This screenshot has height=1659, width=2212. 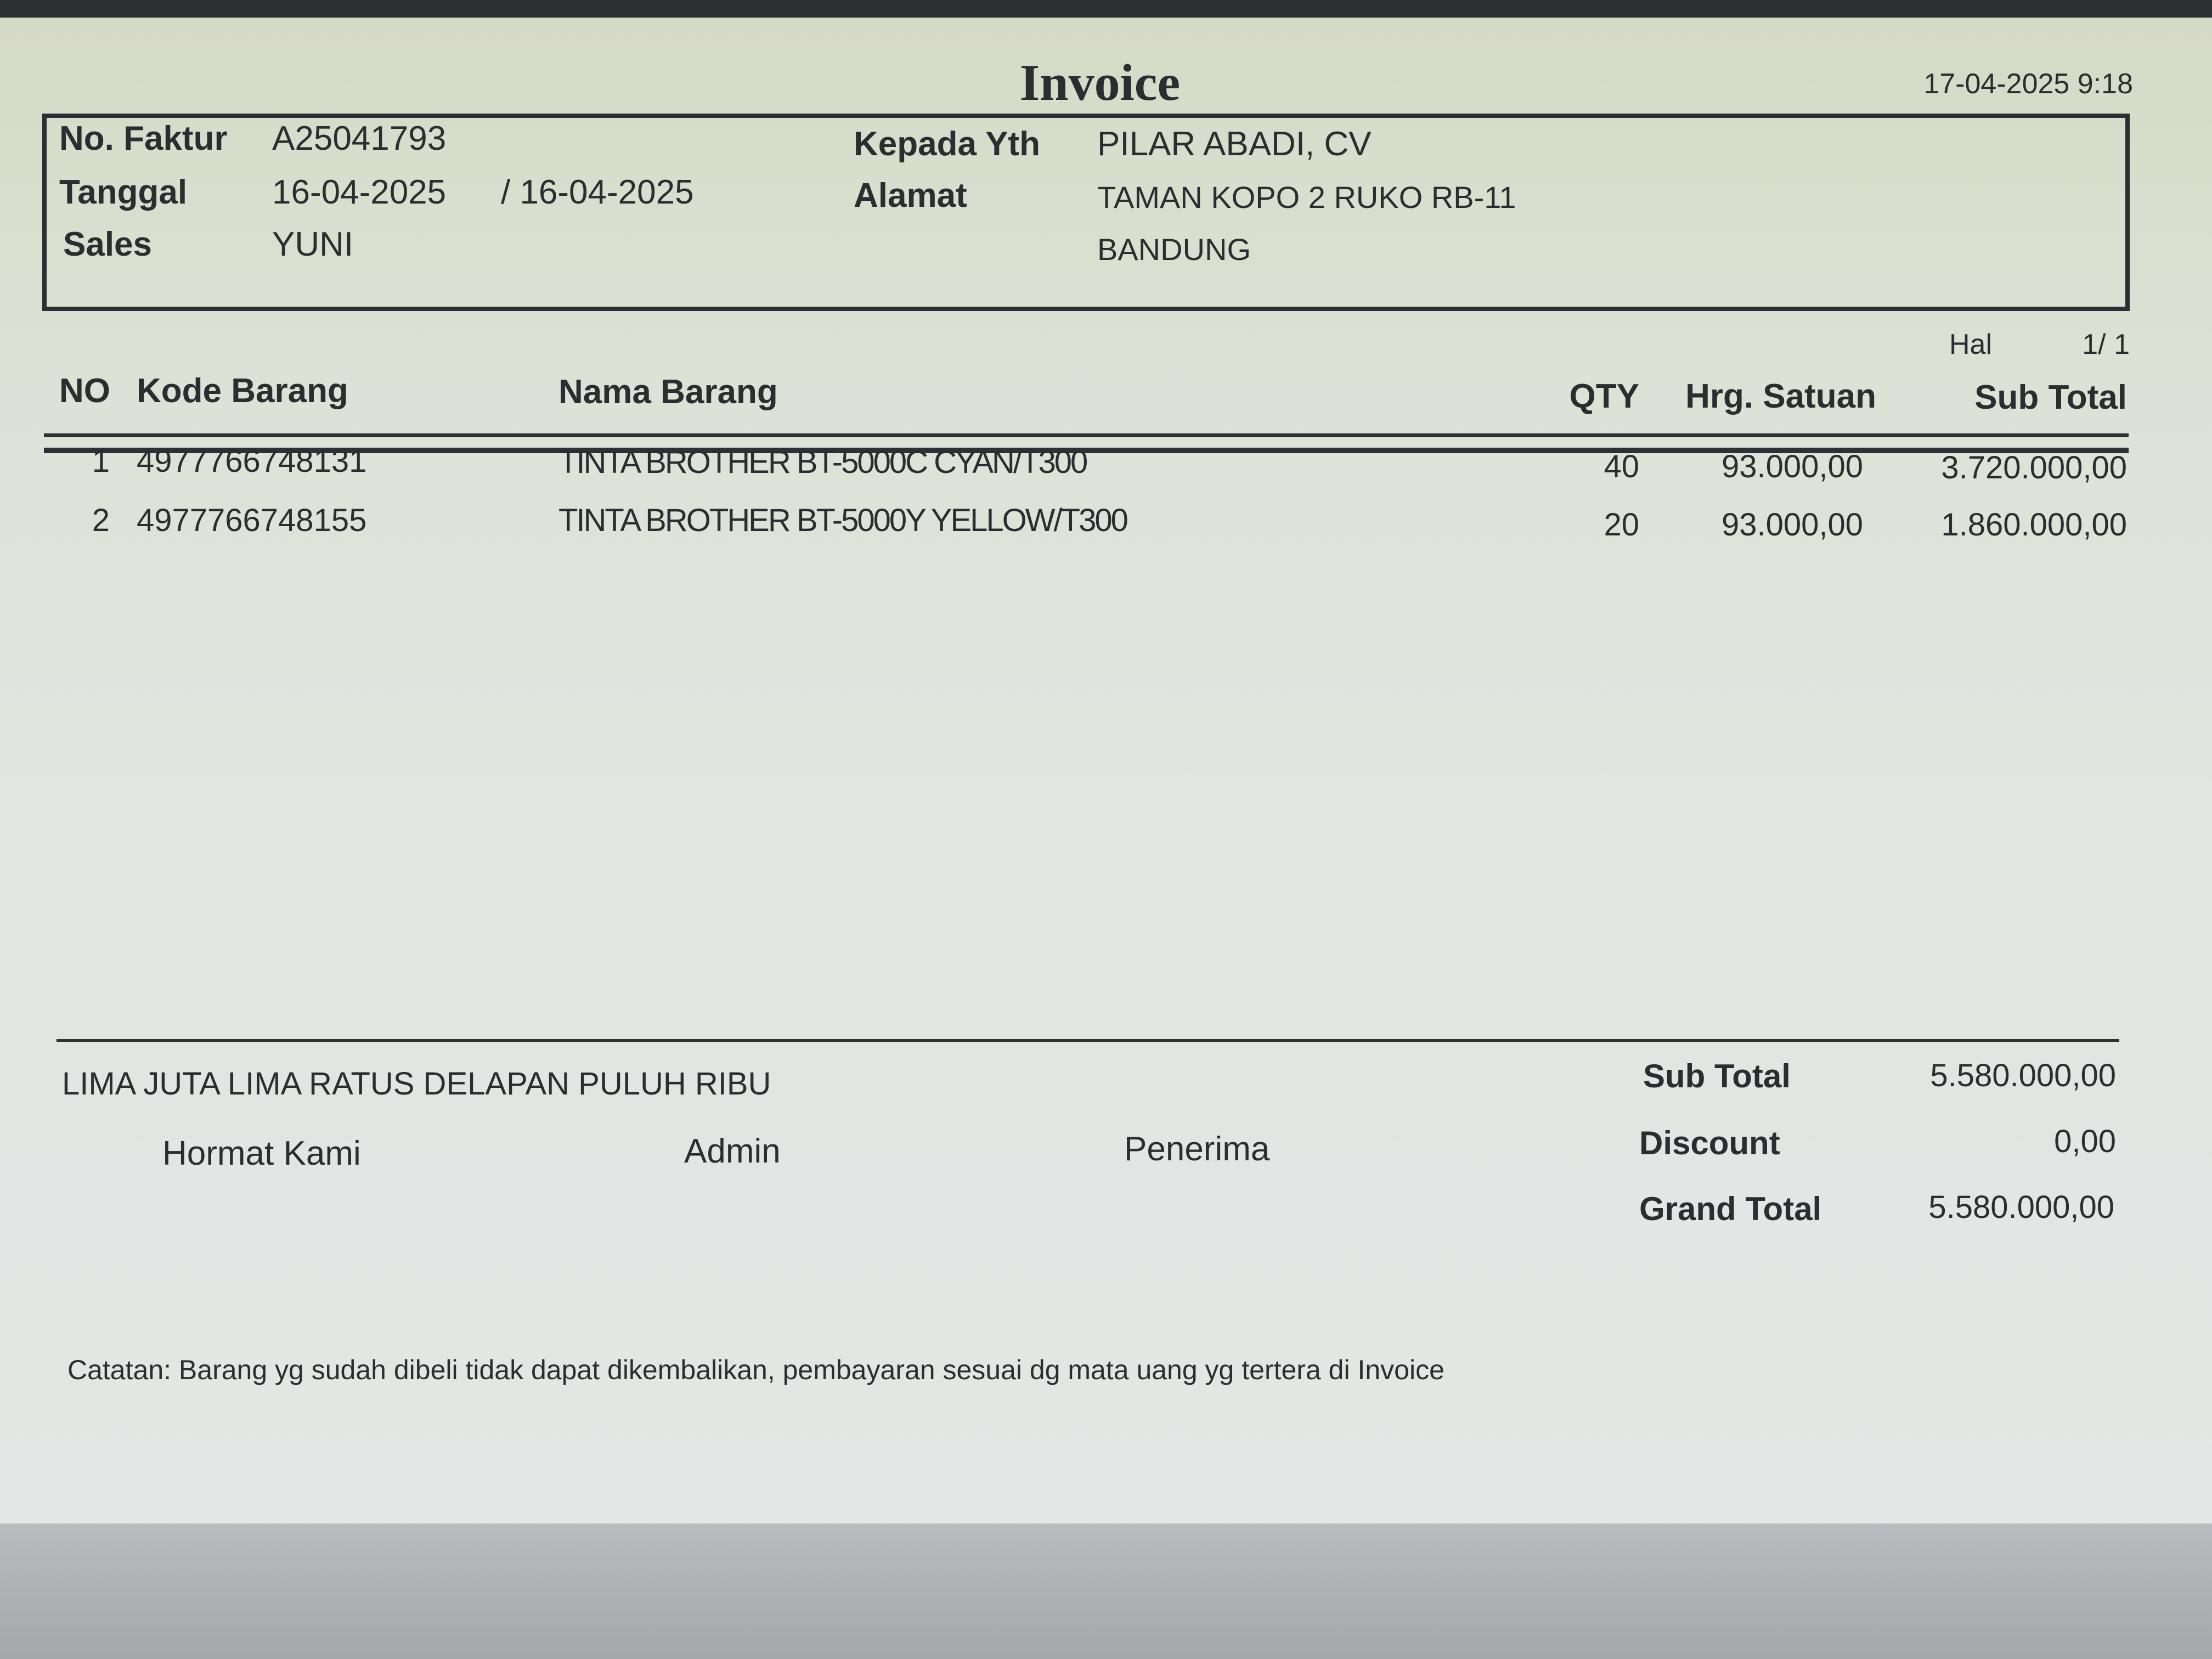 What do you see at coordinates (252, 520) in the screenshot?
I see `row-kode: 4977766748155` at bounding box center [252, 520].